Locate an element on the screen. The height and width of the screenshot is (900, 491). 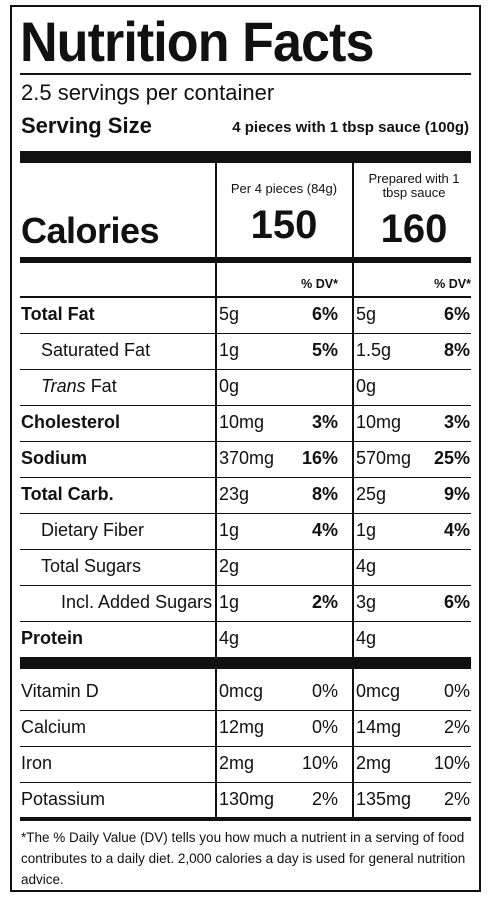
amount-prepared: 570mg is located at coordinates (384, 458).